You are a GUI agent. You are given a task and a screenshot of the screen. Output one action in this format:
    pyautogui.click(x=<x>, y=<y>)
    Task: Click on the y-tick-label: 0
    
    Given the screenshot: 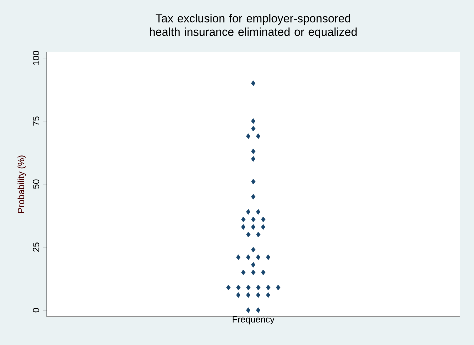 What is the action you would take?
    pyautogui.click(x=36, y=310)
    